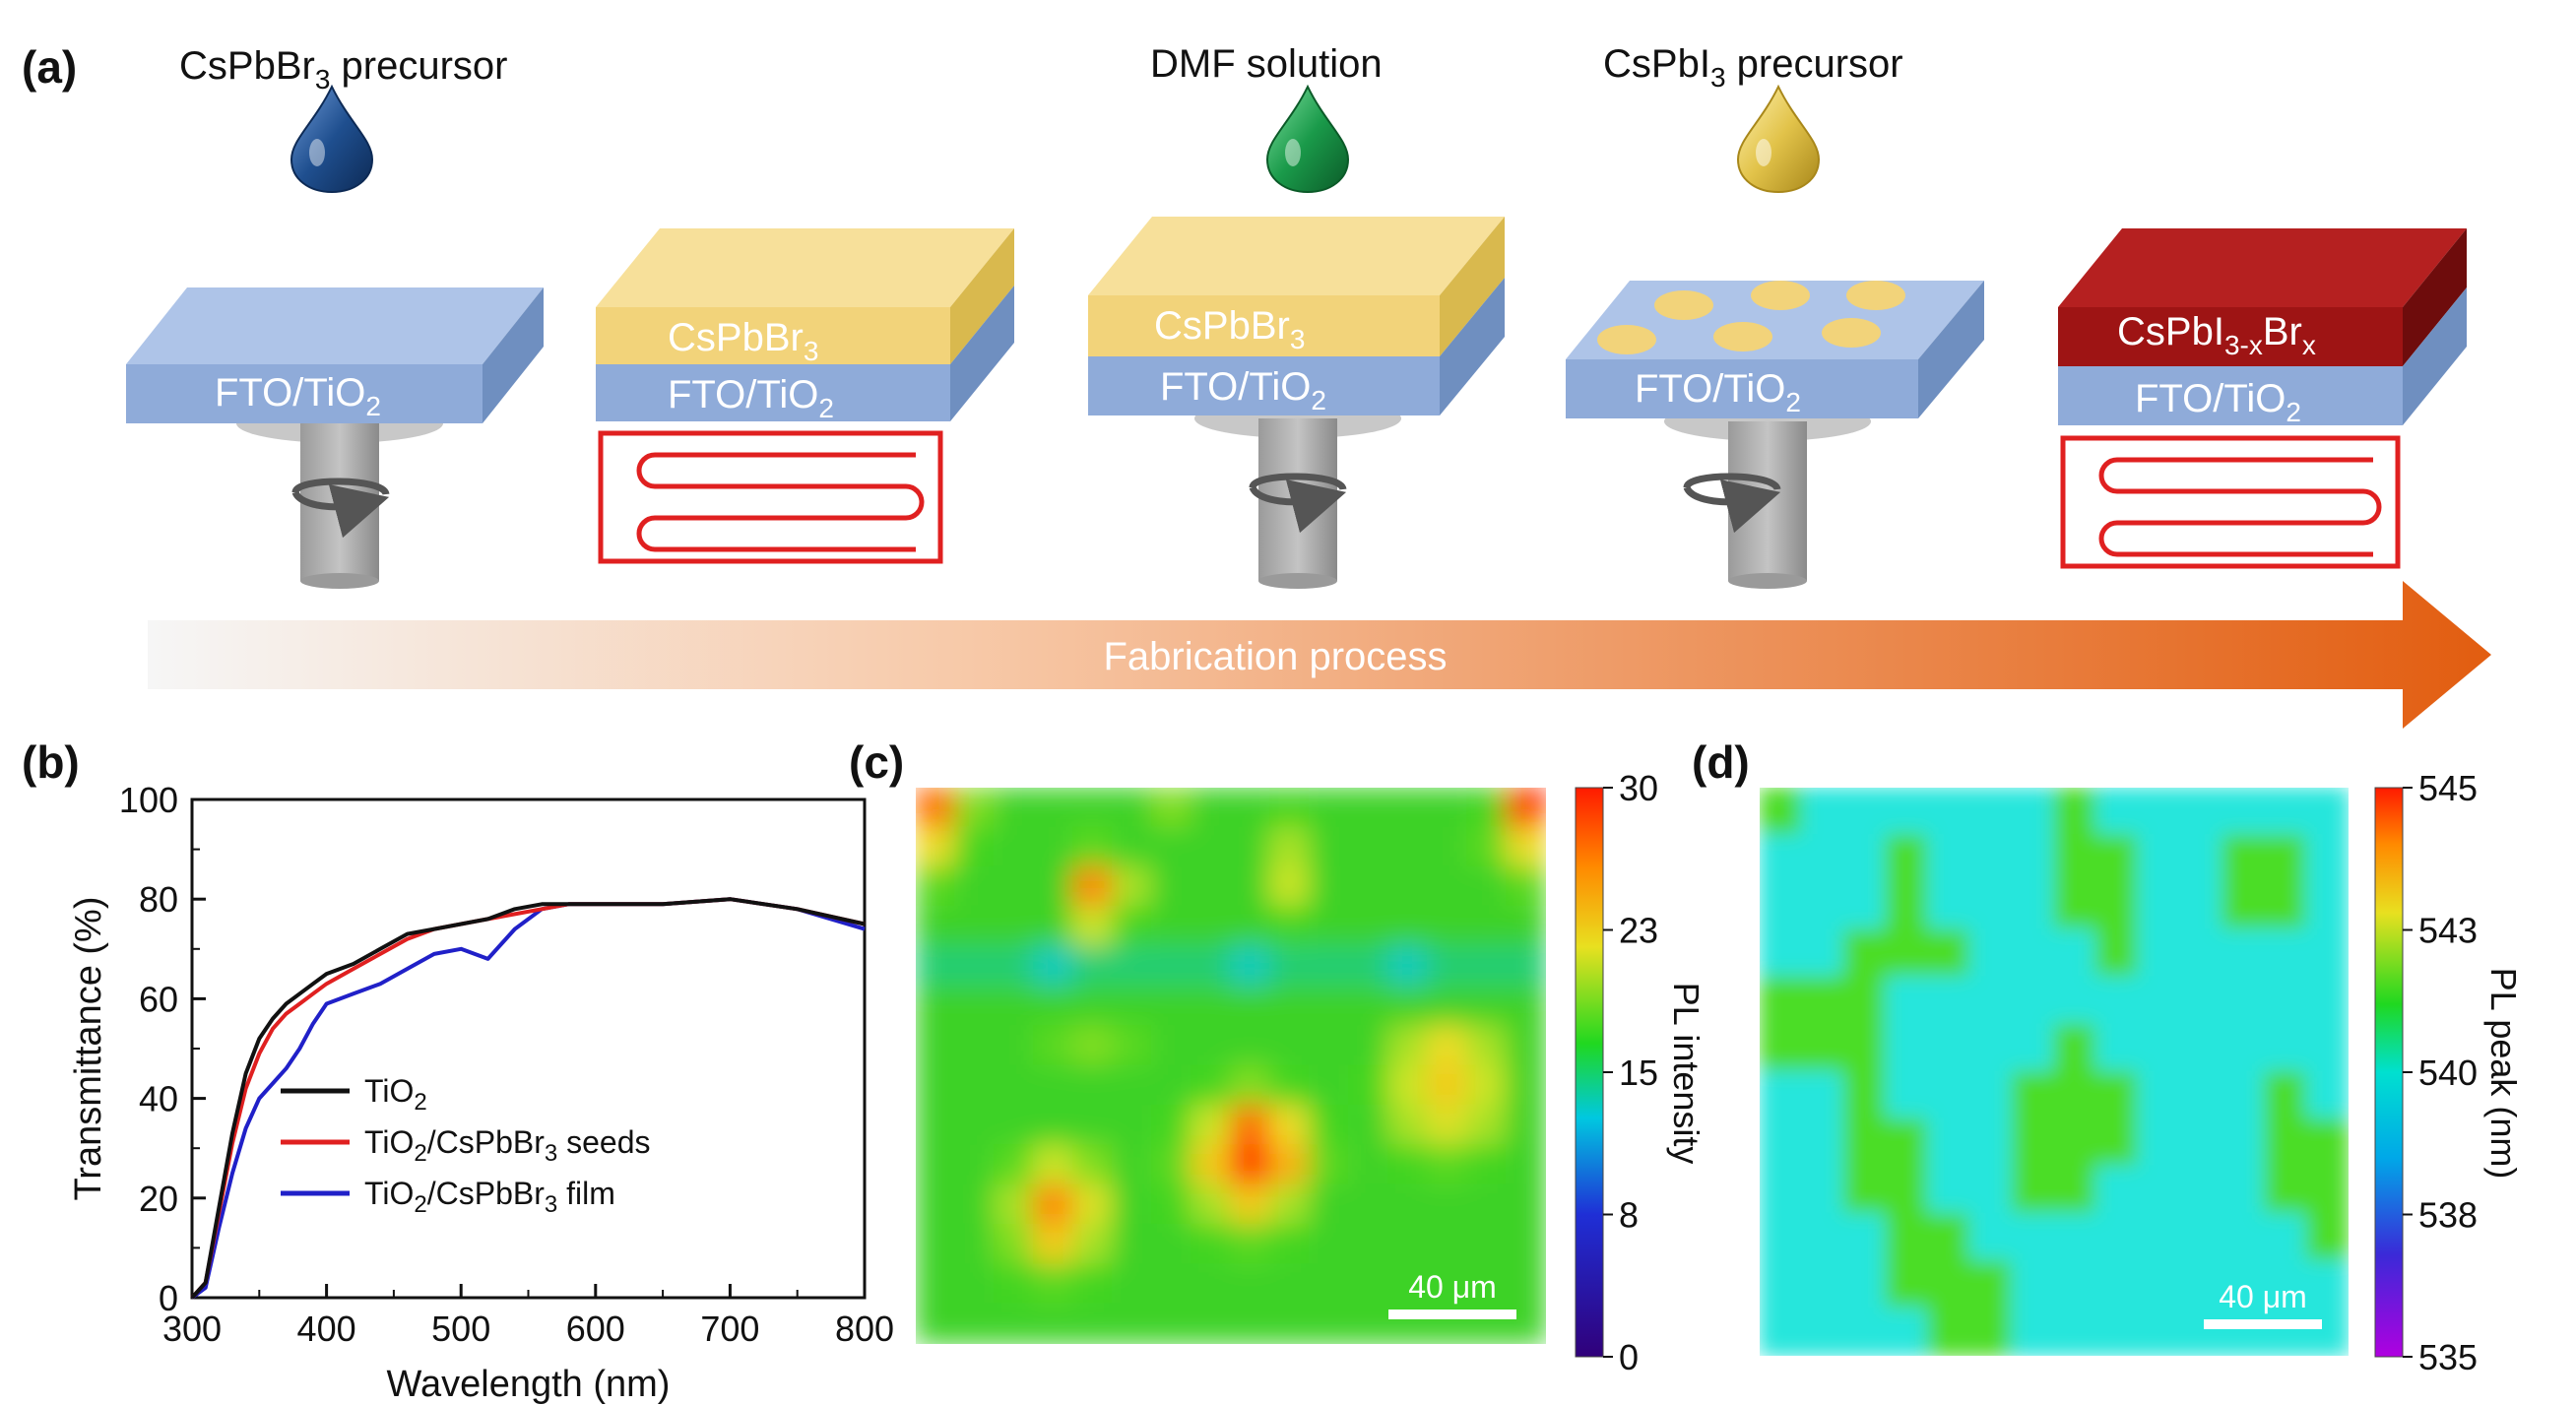 This screenshot has height=1405, width=2576. Describe the element at coordinates (2263, 1324) in the screenshot. I see `scale-bar-d` at that location.